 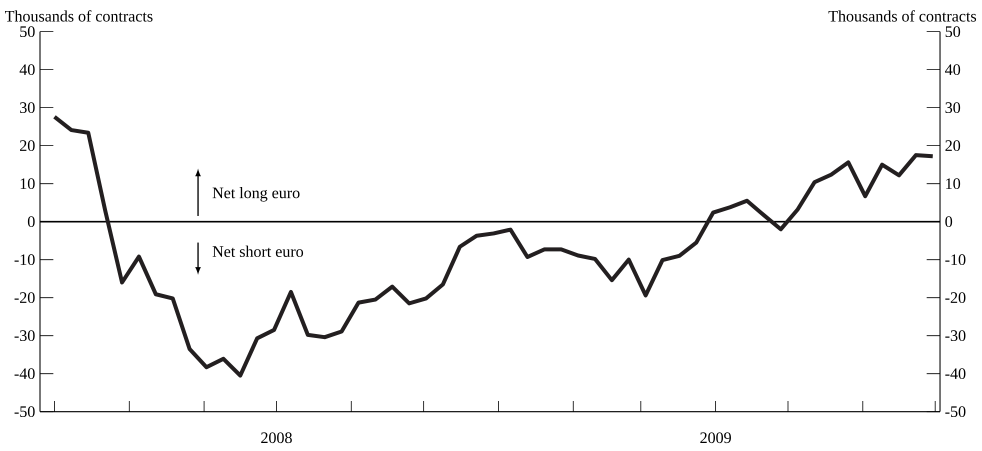 What do you see at coordinates (27, 32) in the screenshot?
I see `y-tick-label: 50` at bounding box center [27, 32].